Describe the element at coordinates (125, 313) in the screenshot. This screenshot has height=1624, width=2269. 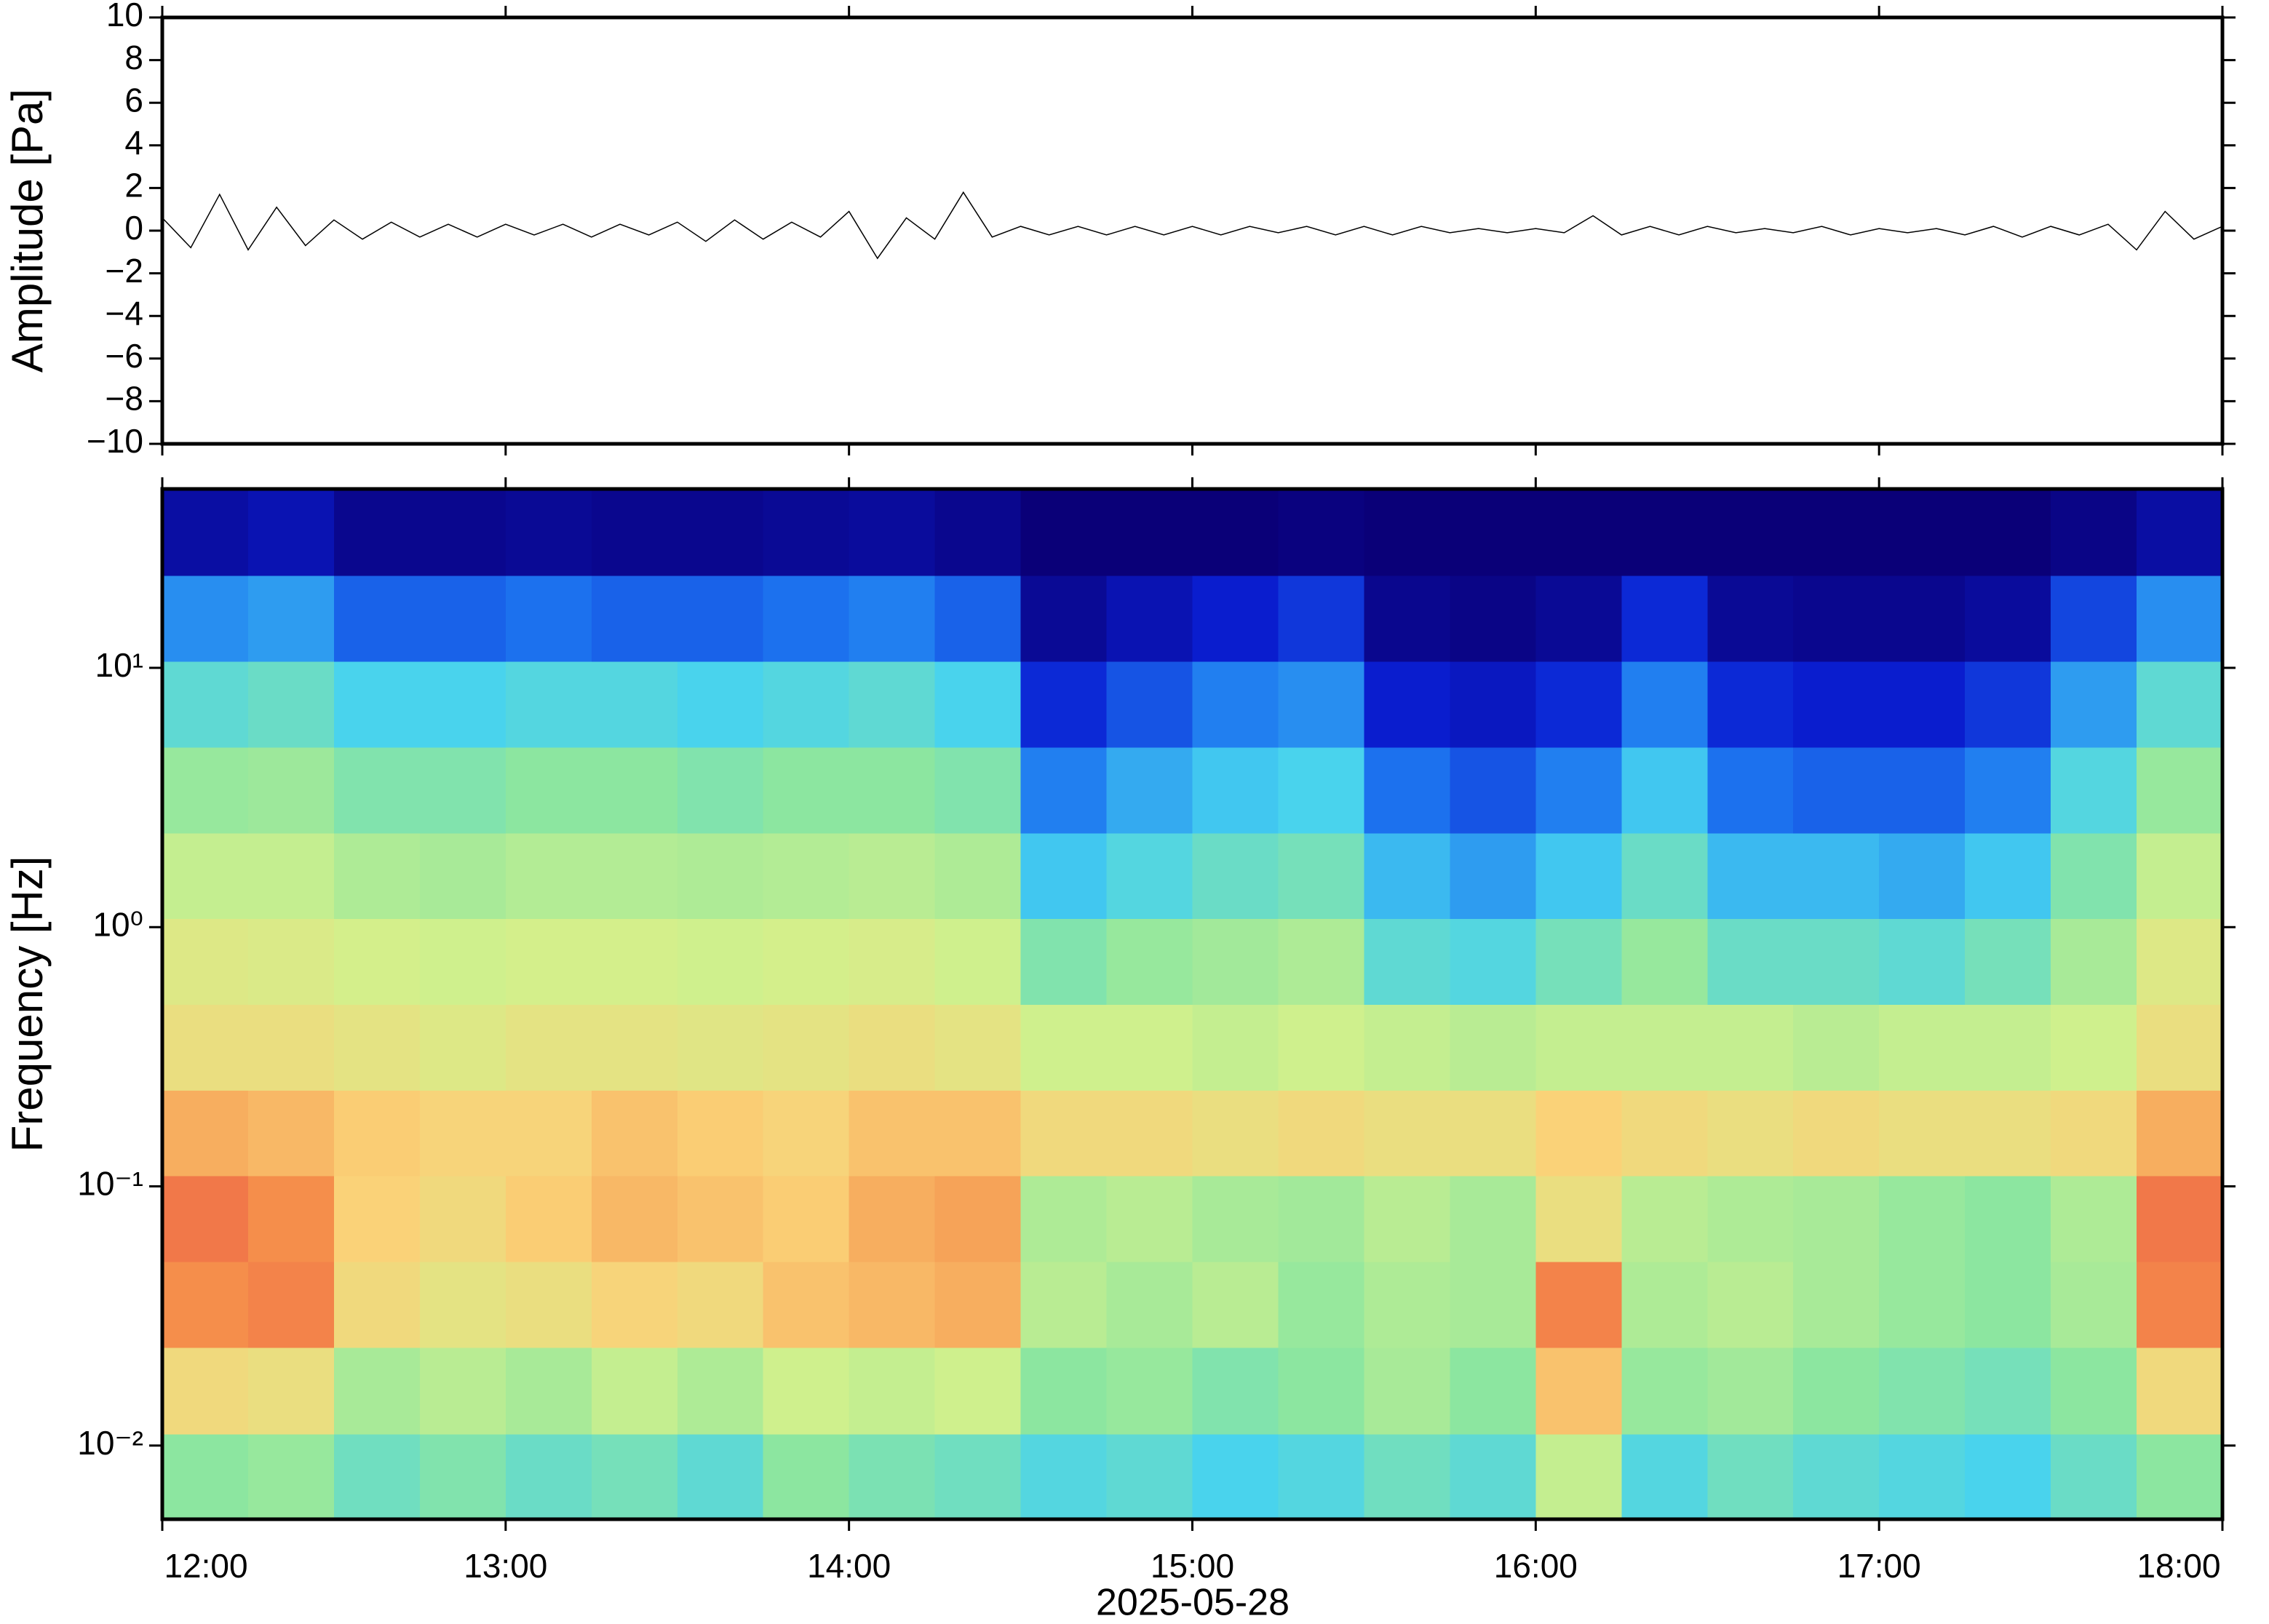
I see `y-tick-label: −4` at that location.